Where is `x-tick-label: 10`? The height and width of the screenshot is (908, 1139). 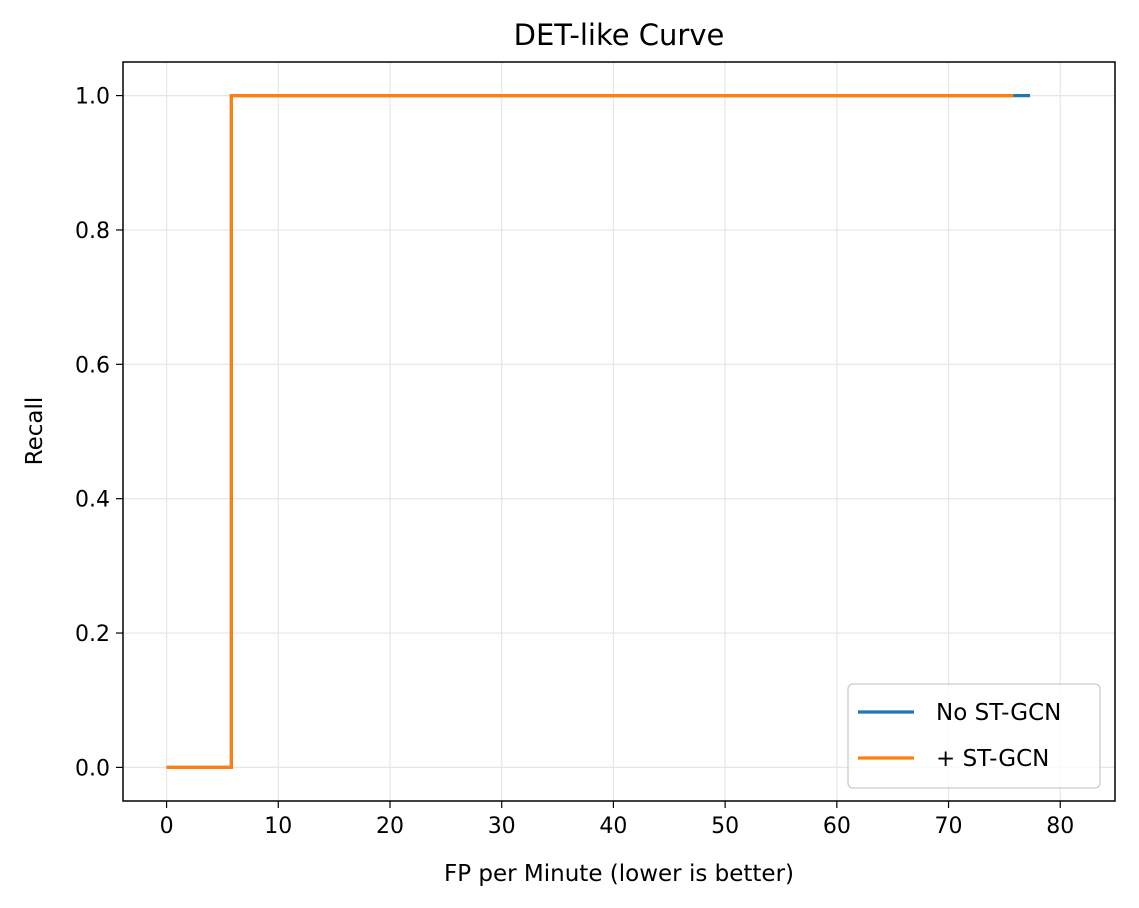
x-tick-label: 10 is located at coordinates (278, 826).